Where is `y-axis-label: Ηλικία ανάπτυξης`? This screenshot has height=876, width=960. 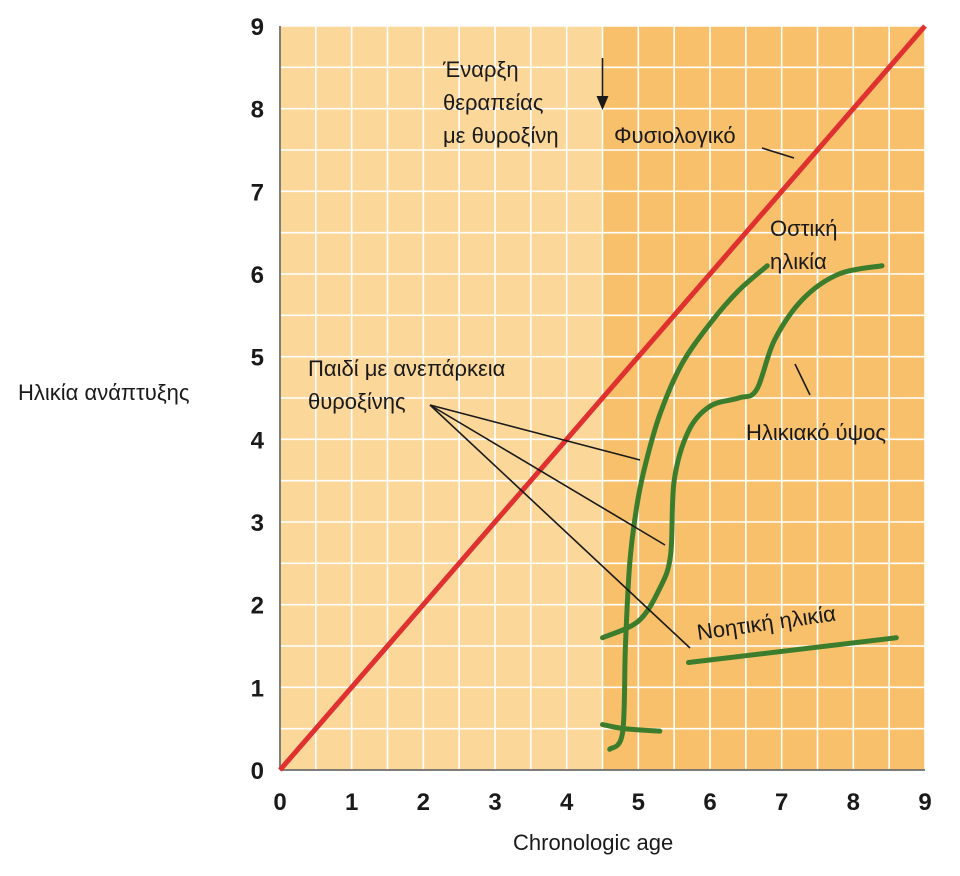
y-axis-label: Ηλικία ανάπτυξης is located at coordinates (104, 392).